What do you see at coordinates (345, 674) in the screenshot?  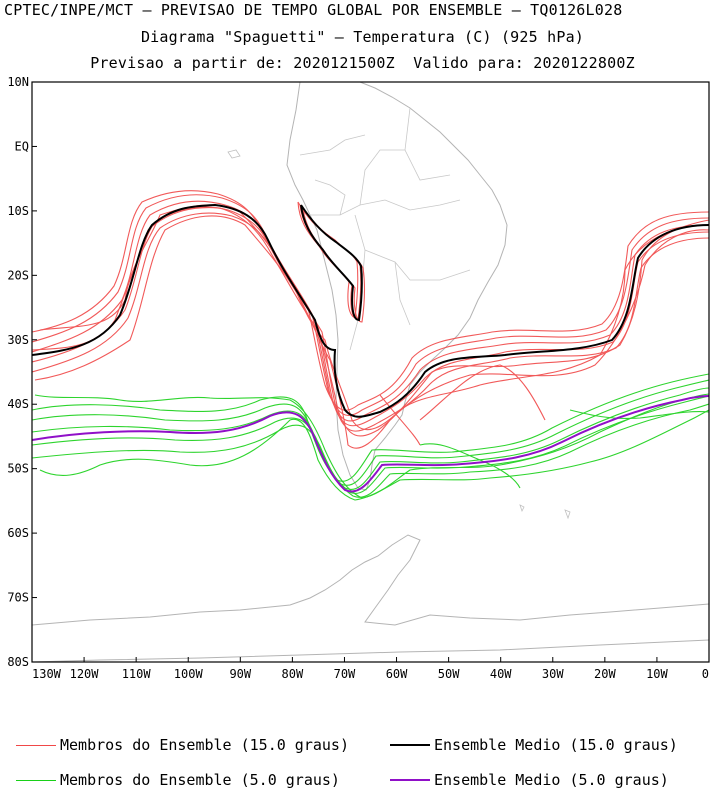 I see `lon-label: 70W` at bounding box center [345, 674].